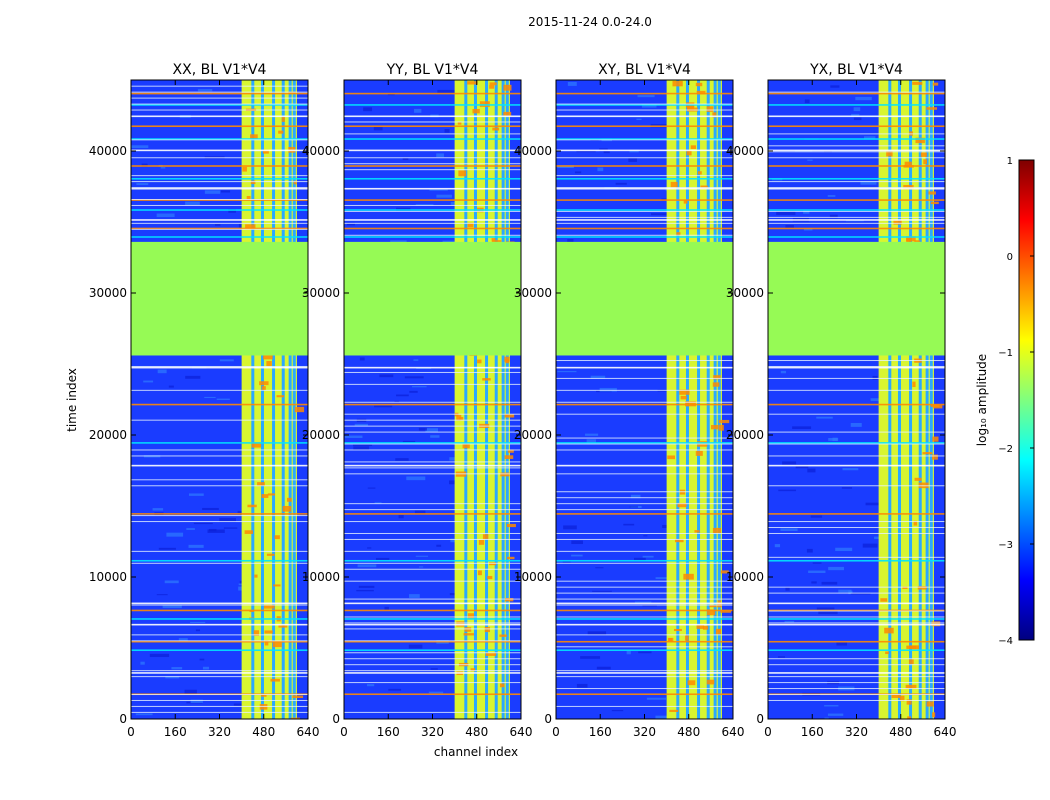  Describe the element at coordinates (521, 732) in the screenshot. I see `x-tick-label: 640` at that location.